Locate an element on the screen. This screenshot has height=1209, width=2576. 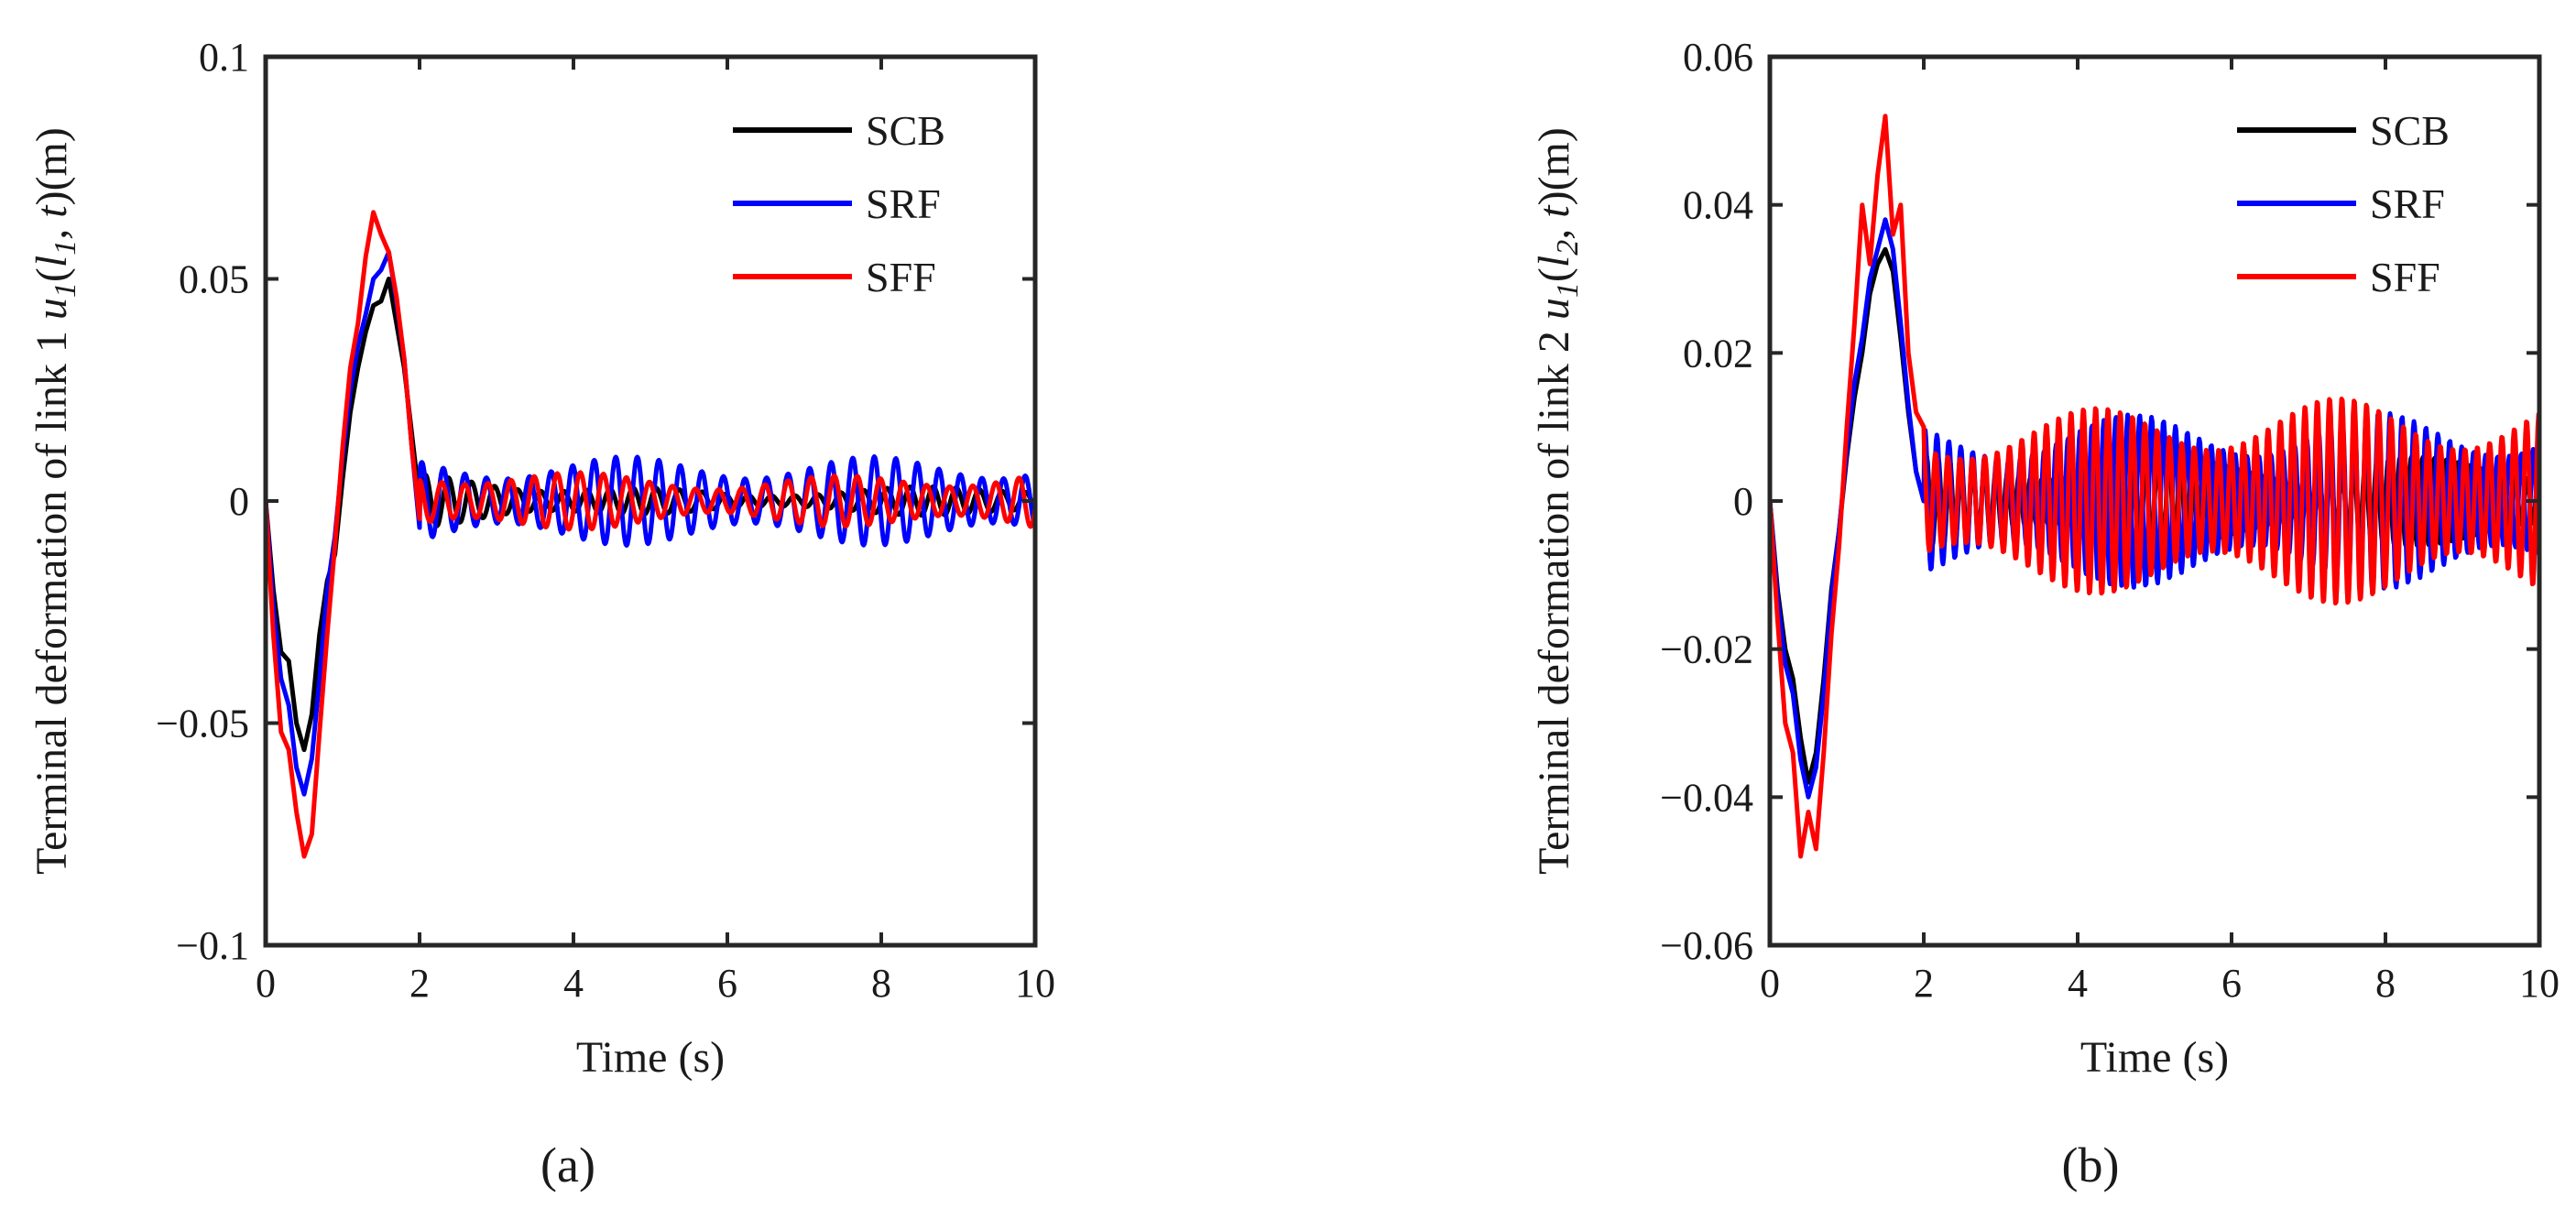
legend-b: SCB SRF SFF is located at coordinates (2344, 203).